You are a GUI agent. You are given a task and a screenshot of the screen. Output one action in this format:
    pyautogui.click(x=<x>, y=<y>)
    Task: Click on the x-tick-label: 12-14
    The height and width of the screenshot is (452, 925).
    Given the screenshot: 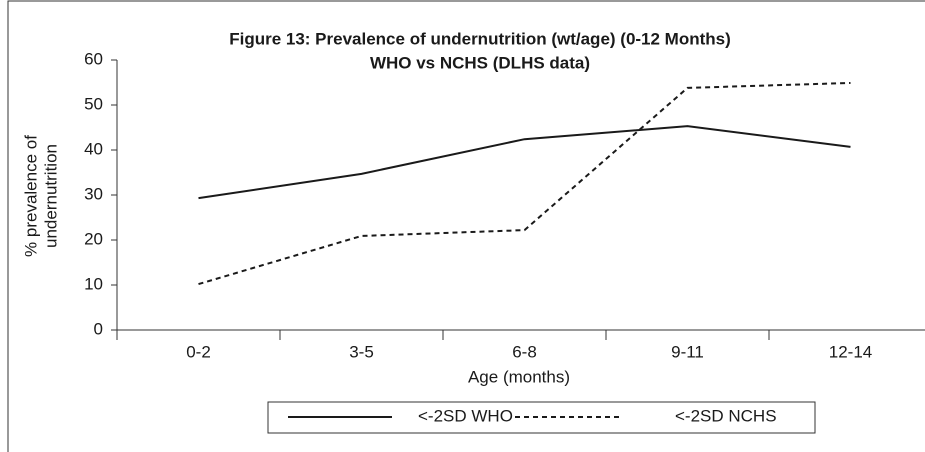 What is the action you would take?
    pyautogui.click(x=850, y=351)
    